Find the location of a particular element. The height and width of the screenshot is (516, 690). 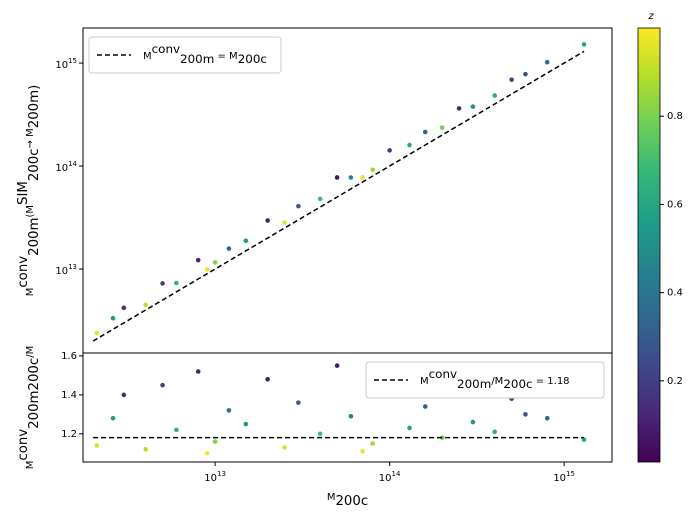

colorbar is located at coordinates (649, 245).